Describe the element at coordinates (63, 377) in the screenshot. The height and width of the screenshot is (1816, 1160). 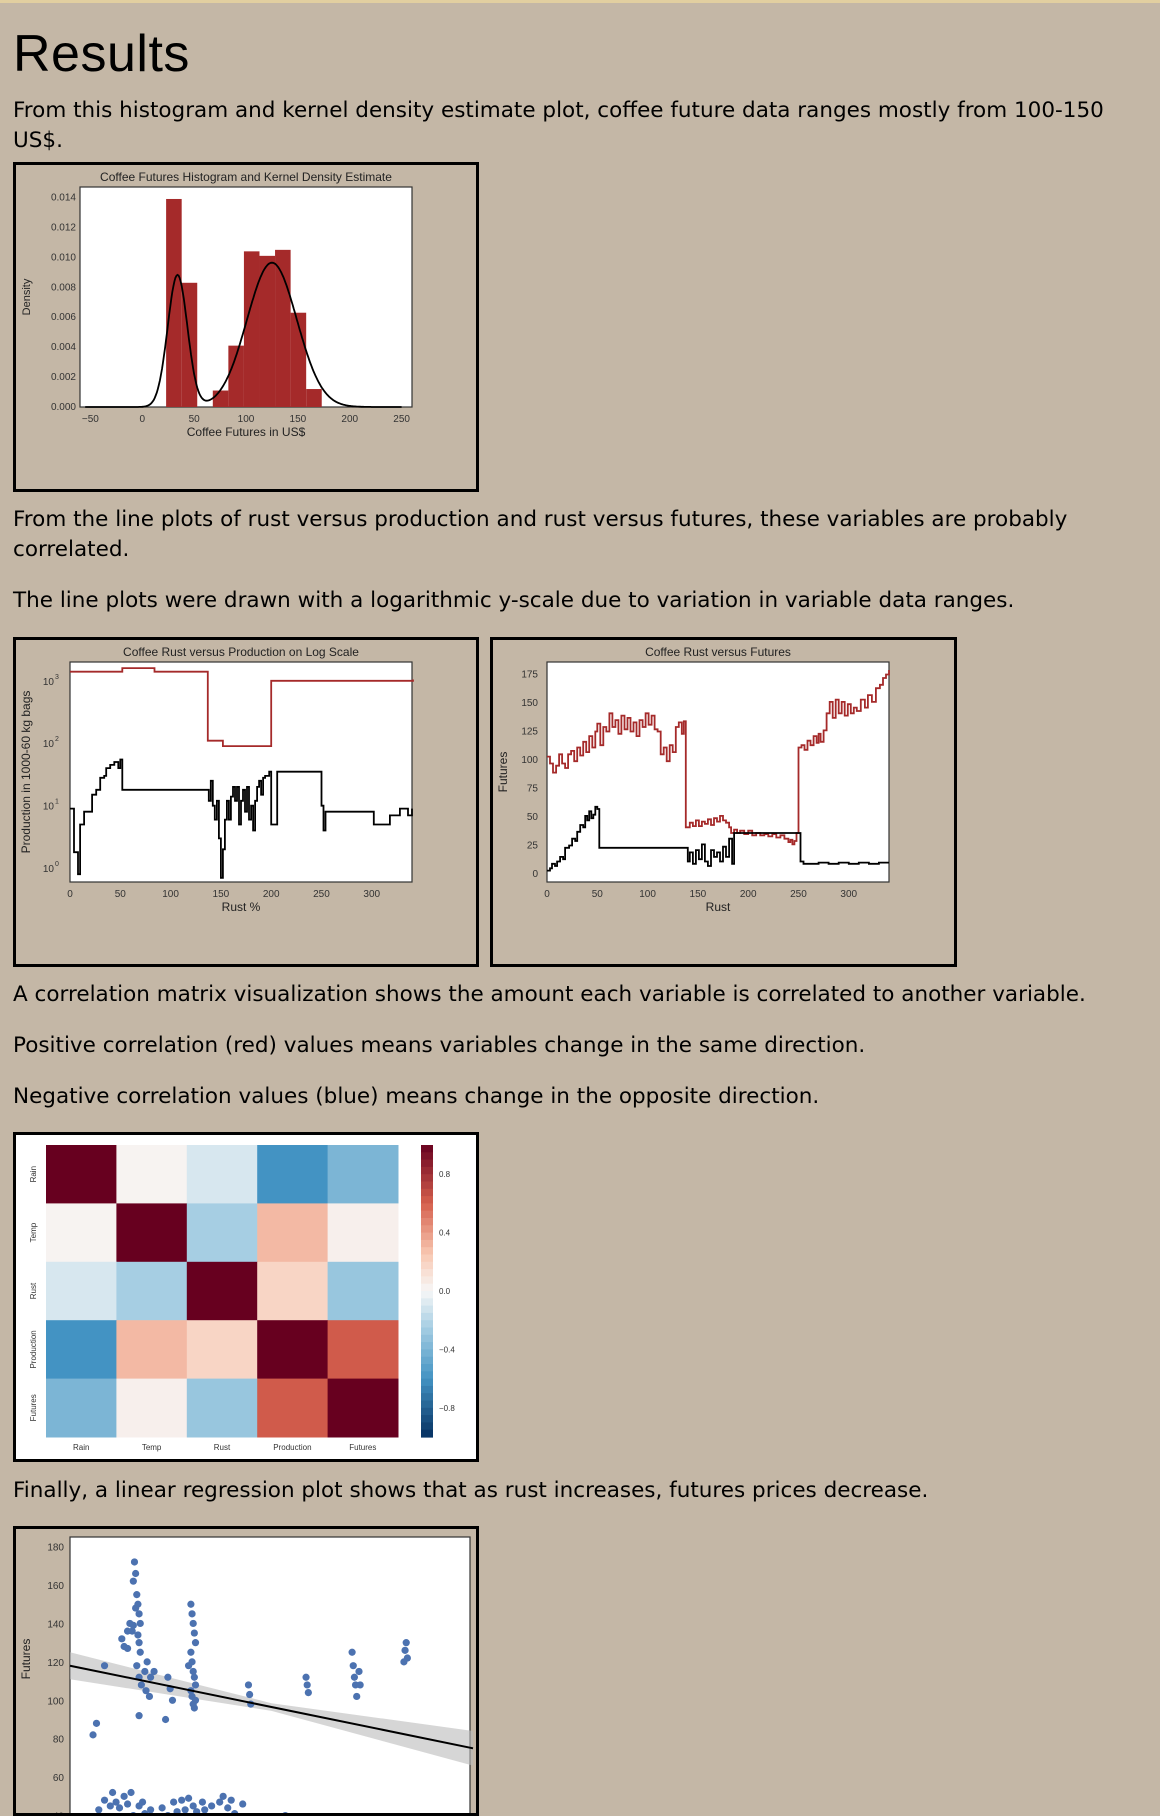
I see `y-tick-label: 0.002` at that location.